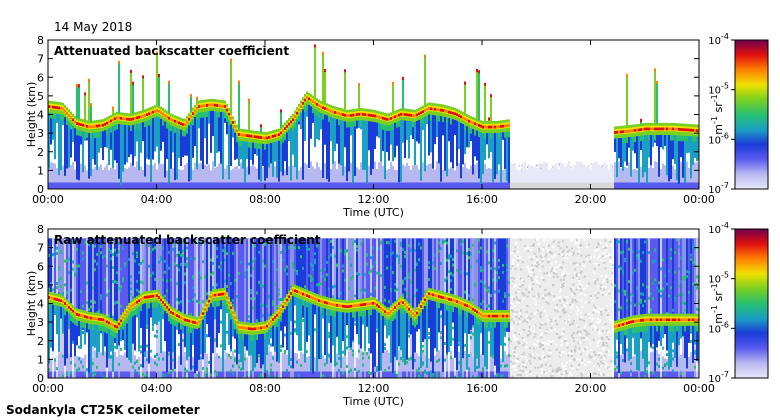 This screenshot has height=420, width=780. What do you see at coordinates (157, 199) in the screenshot?
I see `x-tick-label: 04:00` at bounding box center [157, 199].